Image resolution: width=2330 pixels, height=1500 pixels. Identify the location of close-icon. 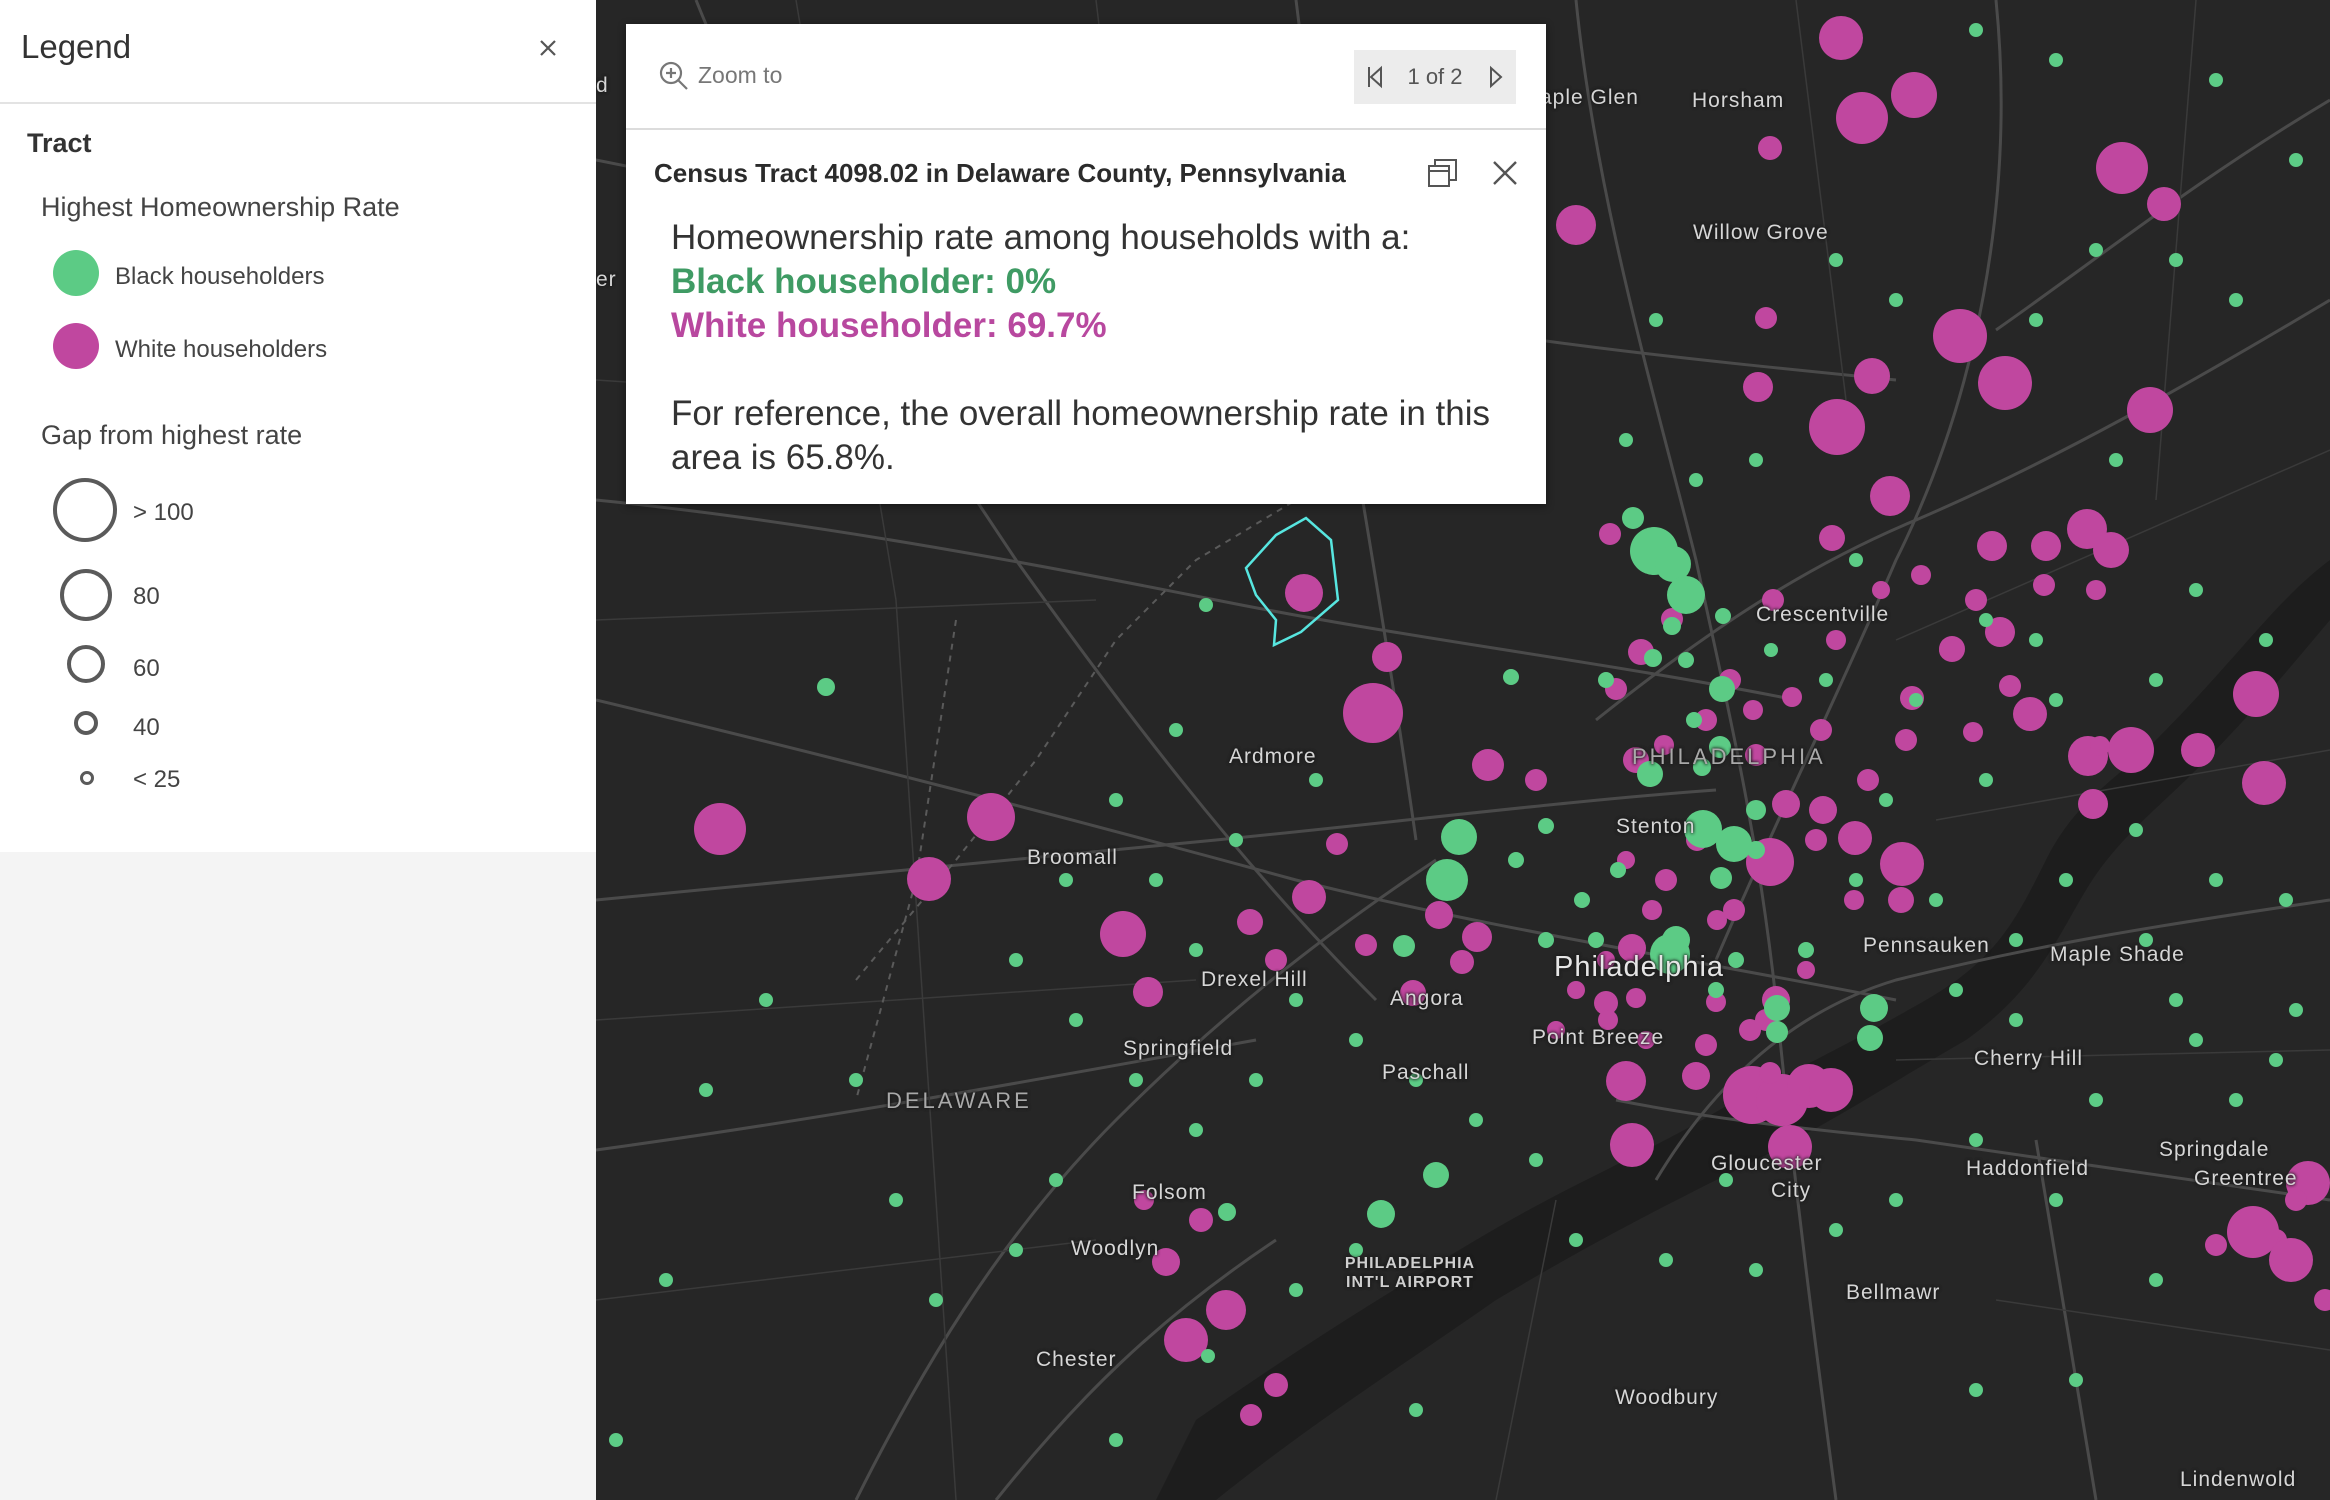
(1505, 173).